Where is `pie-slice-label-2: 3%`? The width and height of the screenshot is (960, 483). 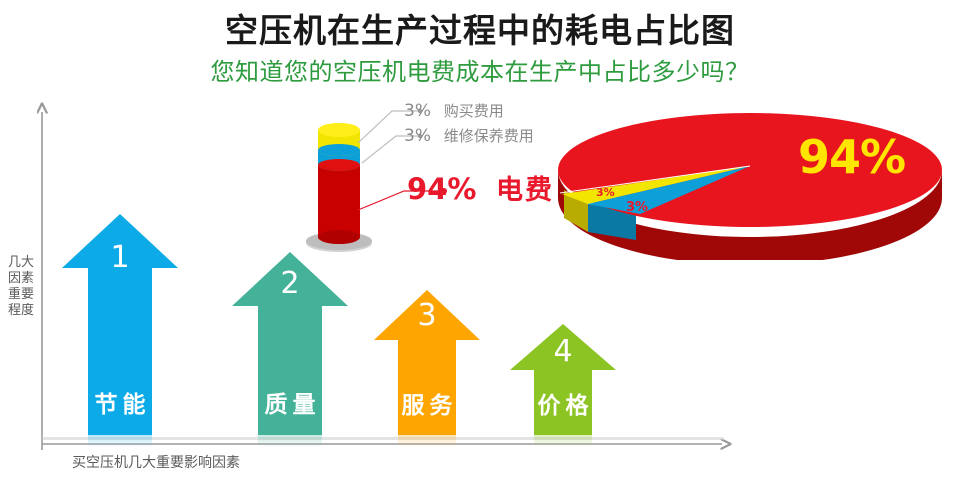
pie-slice-label-2: 3% is located at coordinates (637, 207).